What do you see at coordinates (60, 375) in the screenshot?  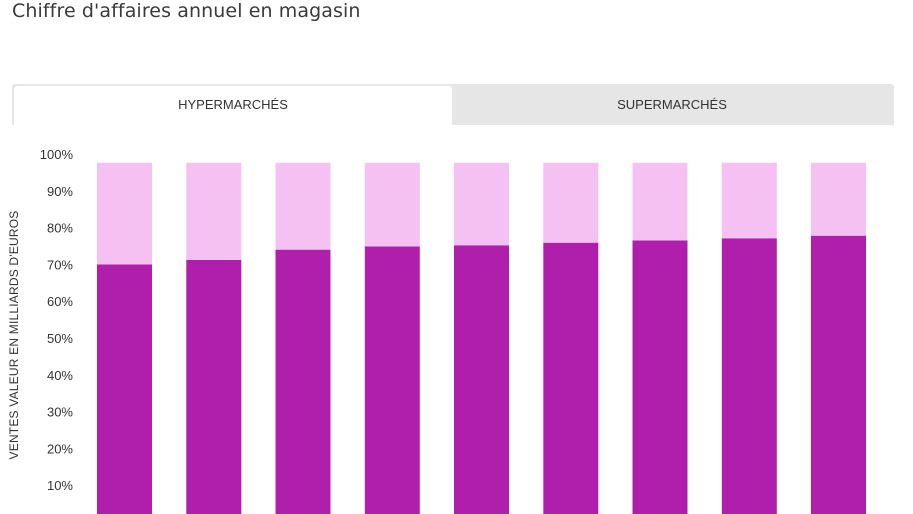 I see `y-tick-label: 40%` at bounding box center [60, 375].